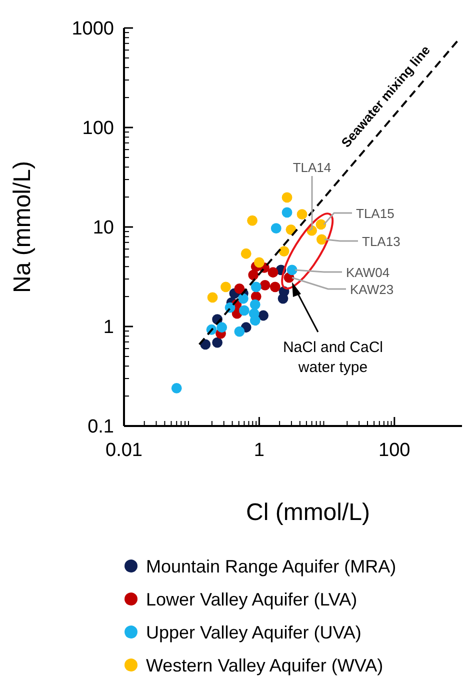 The height and width of the screenshot is (680, 464). Describe the element at coordinates (22, 227) in the screenshot. I see `y-axis-title: Na (mmol/L)` at that location.